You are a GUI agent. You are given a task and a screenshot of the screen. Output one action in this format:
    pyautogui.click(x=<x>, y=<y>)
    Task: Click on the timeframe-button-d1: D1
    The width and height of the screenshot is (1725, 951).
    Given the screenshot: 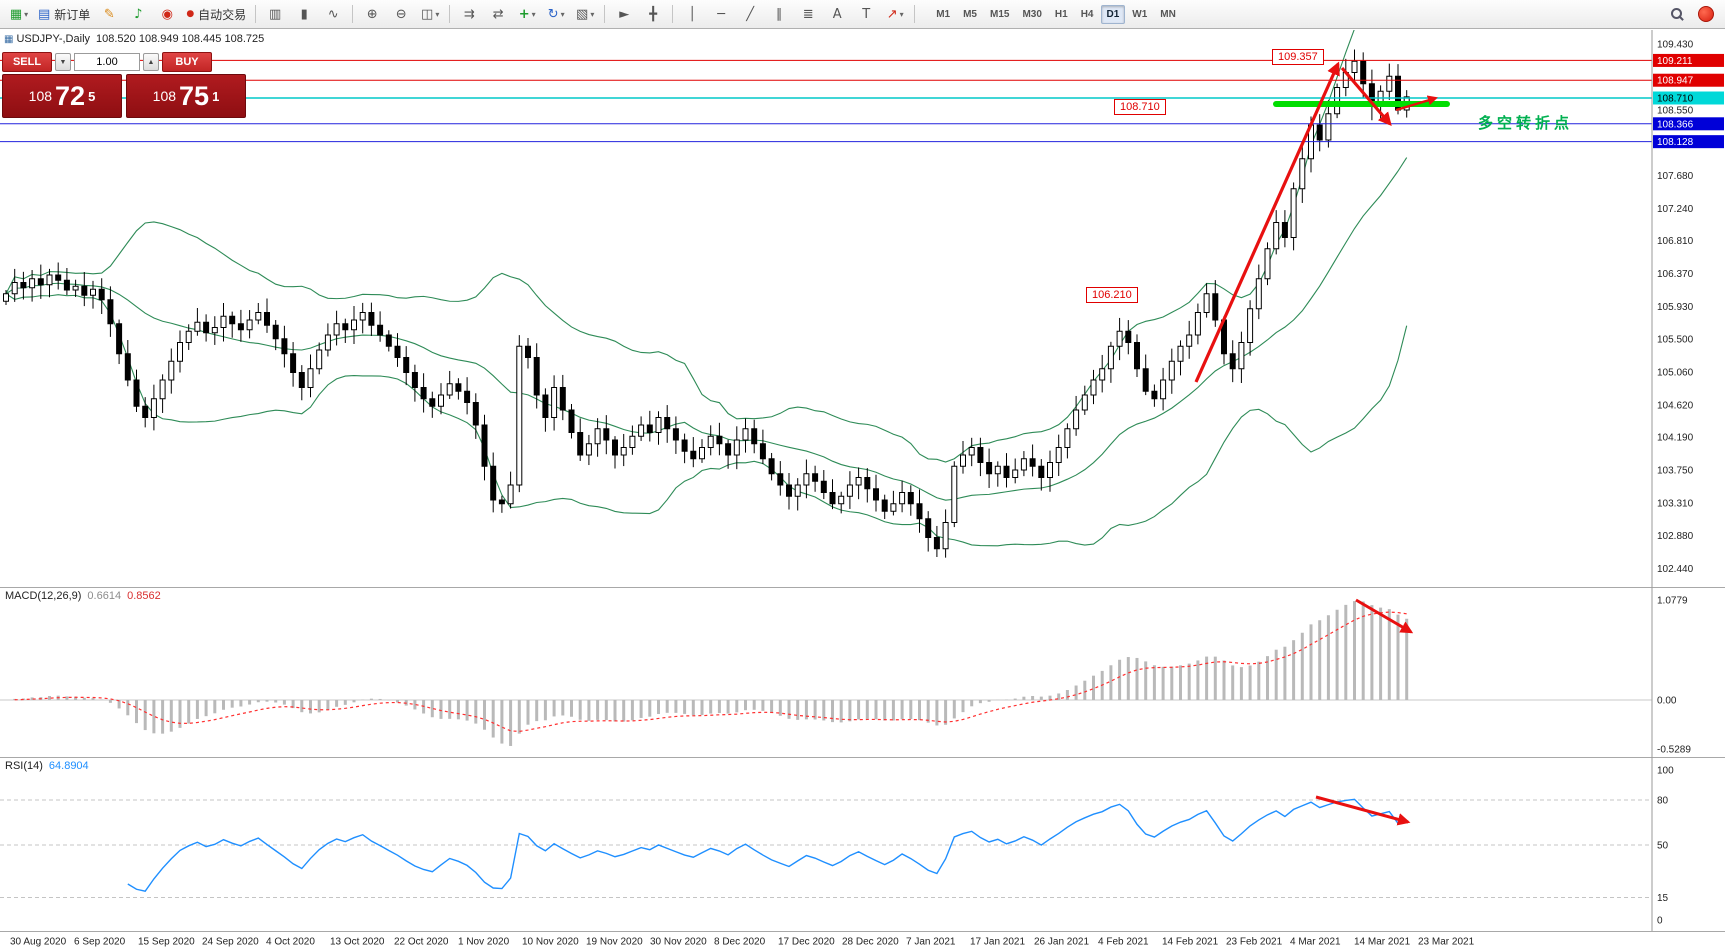 What is the action you would take?
    pyautogui.click(x=1113, y=14)
    